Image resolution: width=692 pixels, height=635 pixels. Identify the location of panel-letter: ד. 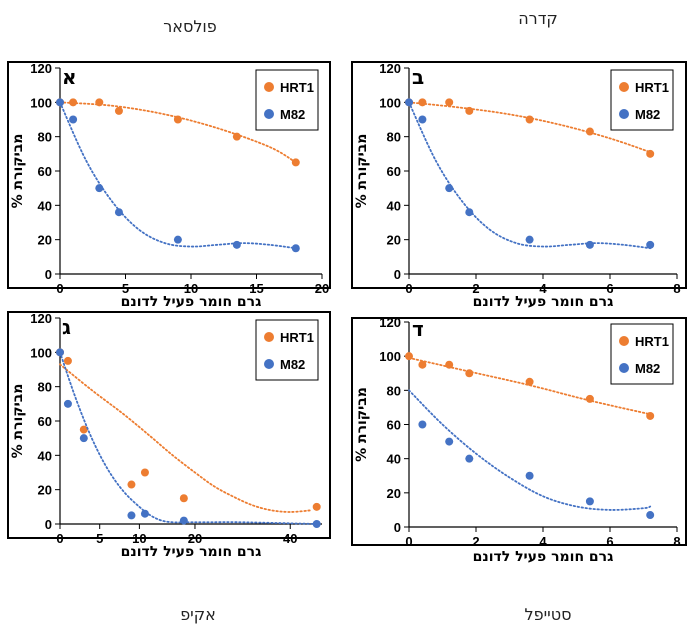
(418, 329).